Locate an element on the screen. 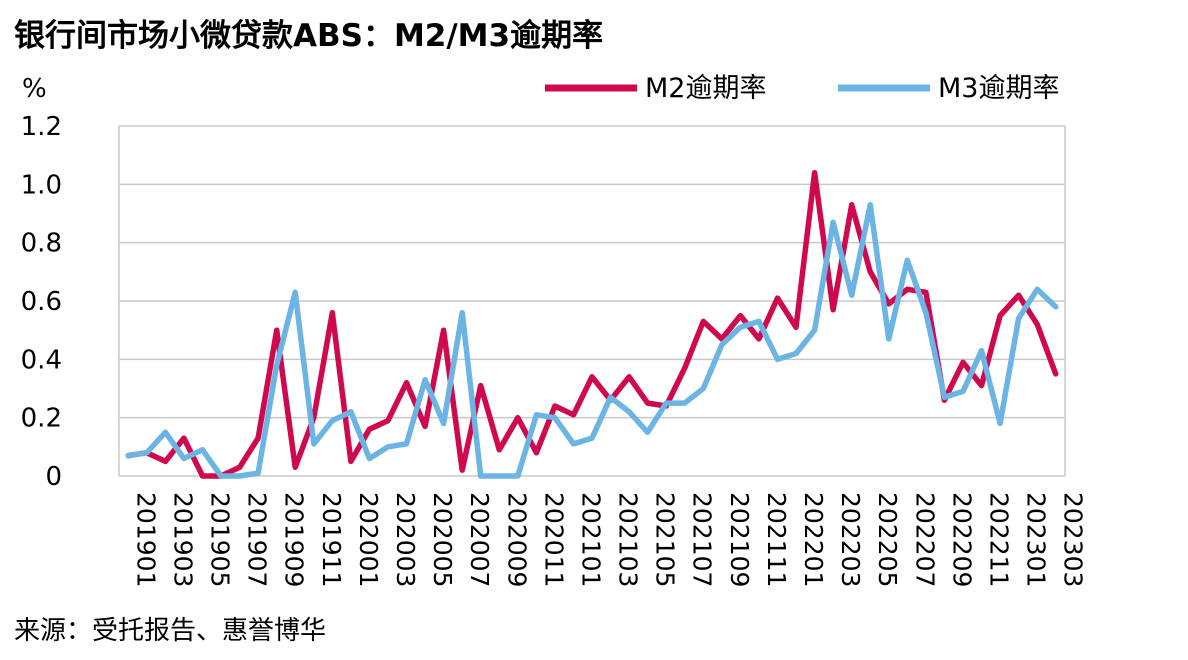 This screenshot has width=1188, height=660. x-tick-label: 202011 is located at coordinates (553, 539).